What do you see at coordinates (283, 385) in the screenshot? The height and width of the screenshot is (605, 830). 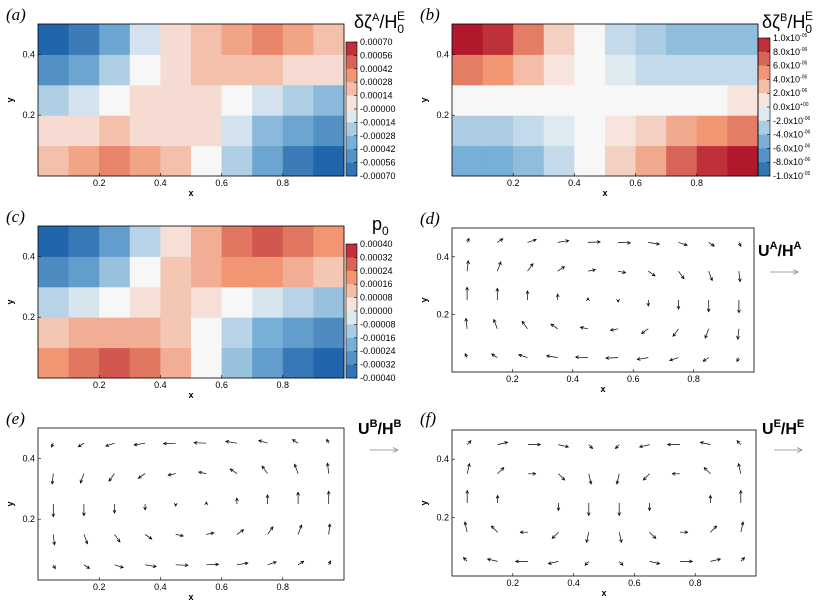 I see `x-tick-label: 0.8` at bounding box center [283, 385].